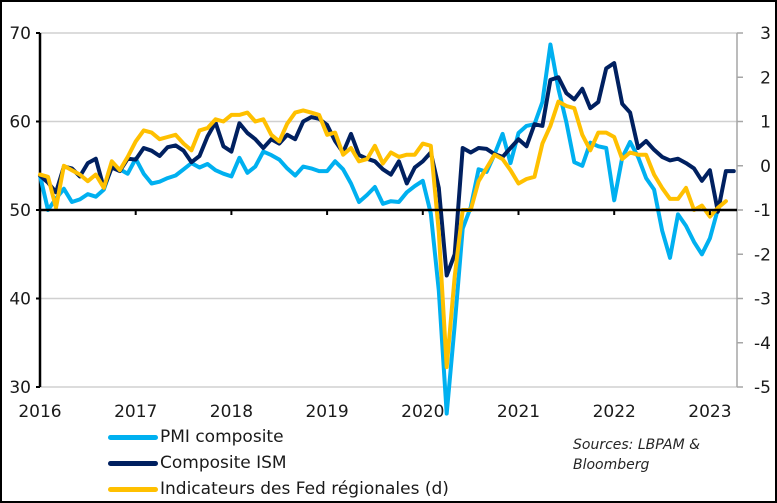 The width and height of the screenshot is (777, 503). Describe the element at coordinates (648, 455) in the screenshot. I see `source-note: Sources: LBPAM & Bloomberg` at that location.